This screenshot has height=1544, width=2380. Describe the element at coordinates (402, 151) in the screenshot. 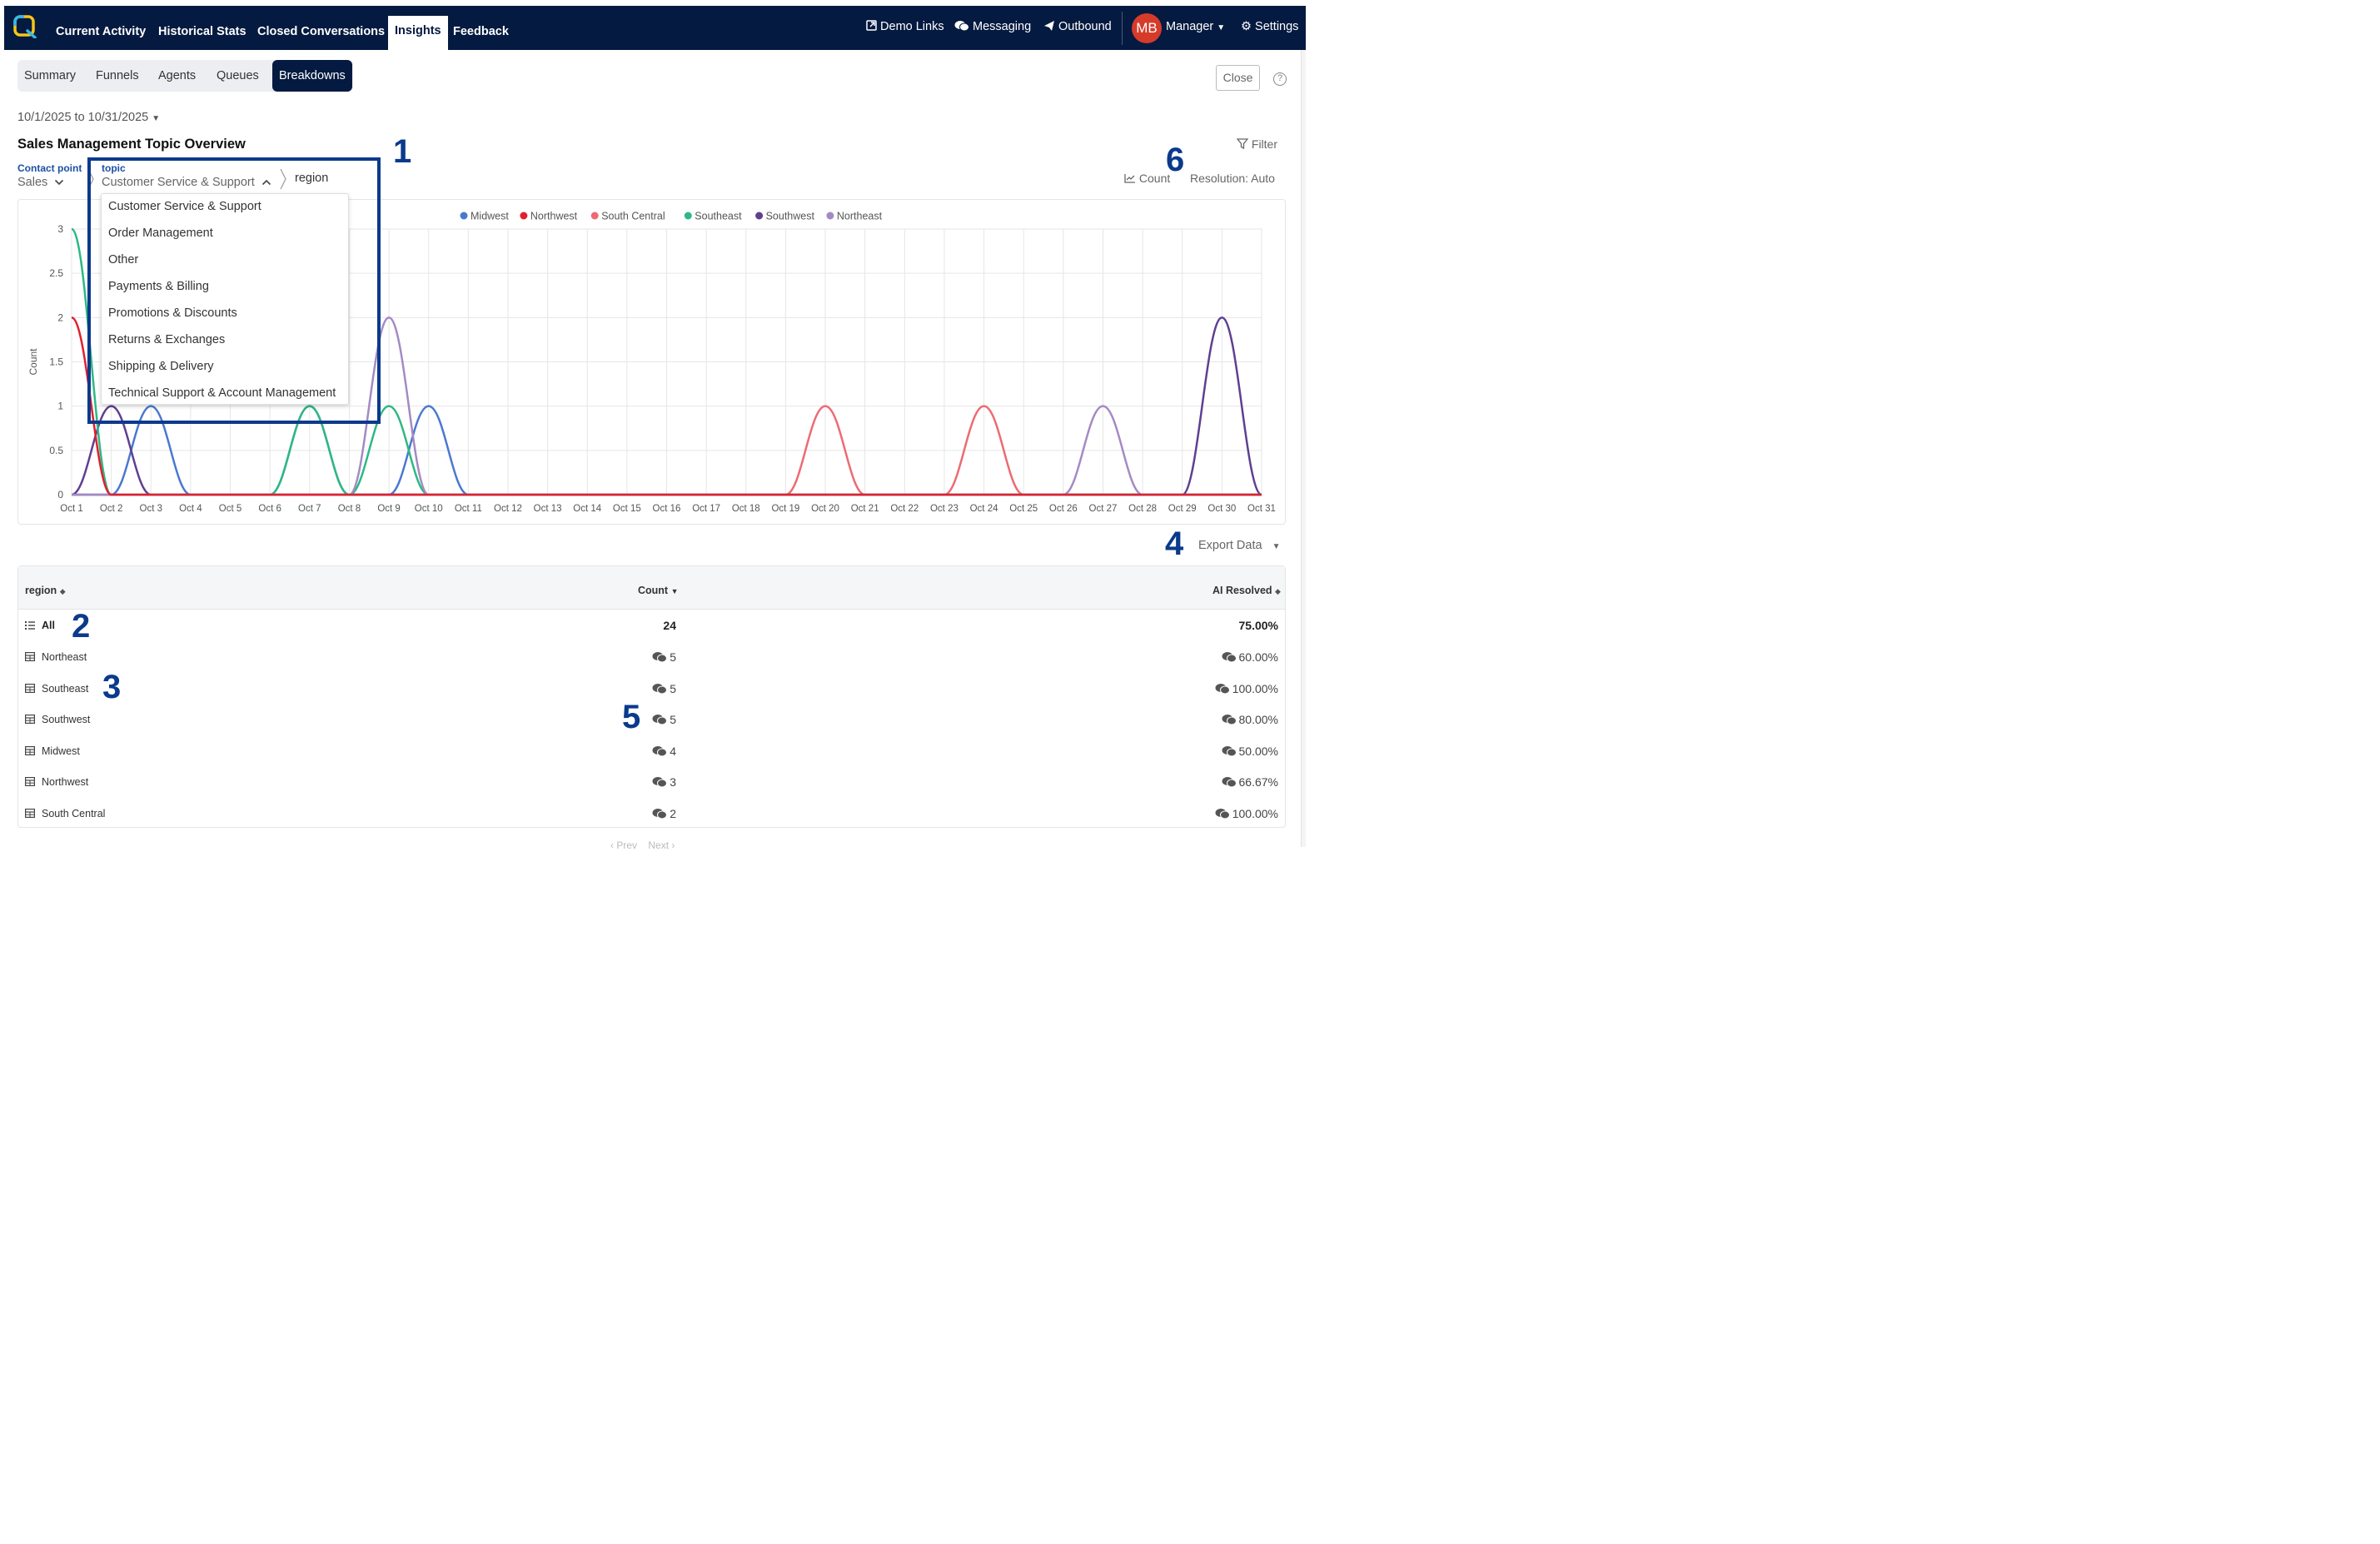

I see `annotation-number: 1` at that location.